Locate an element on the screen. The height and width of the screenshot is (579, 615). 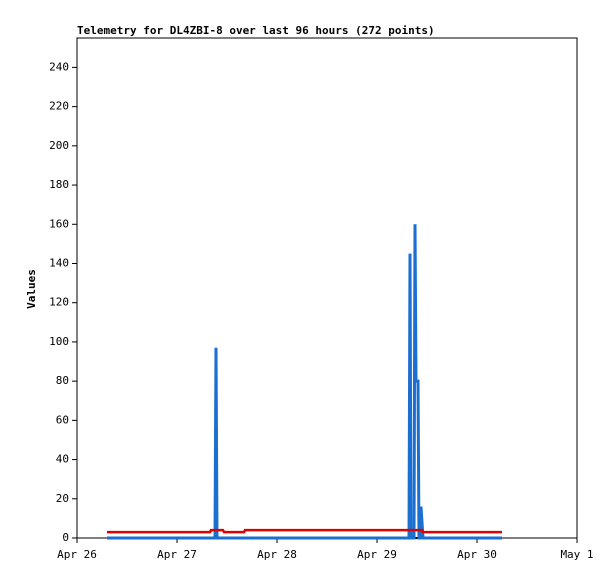
y-tick-label: 160 is located at coordinates (59, 223).